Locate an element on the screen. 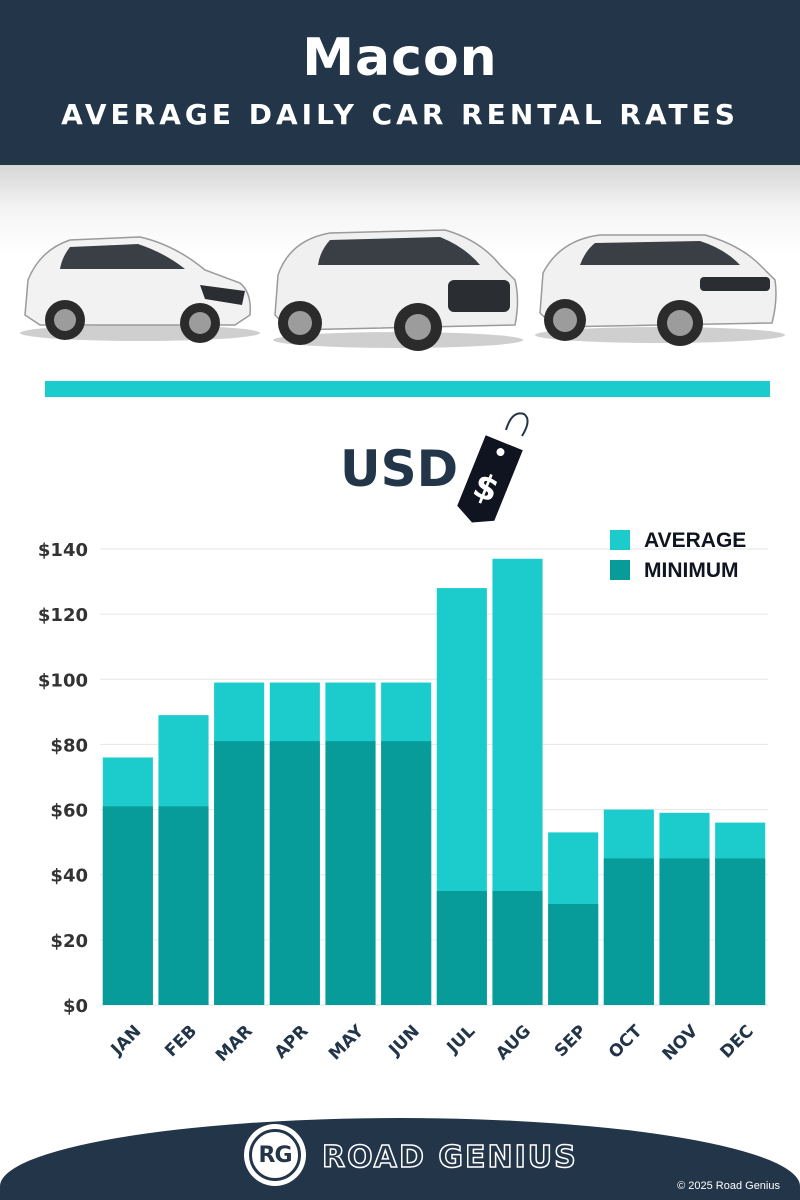 The width and height of the screenshot is (800, 1200). y-tick-label: $100 is located at coordinates (63, 680).